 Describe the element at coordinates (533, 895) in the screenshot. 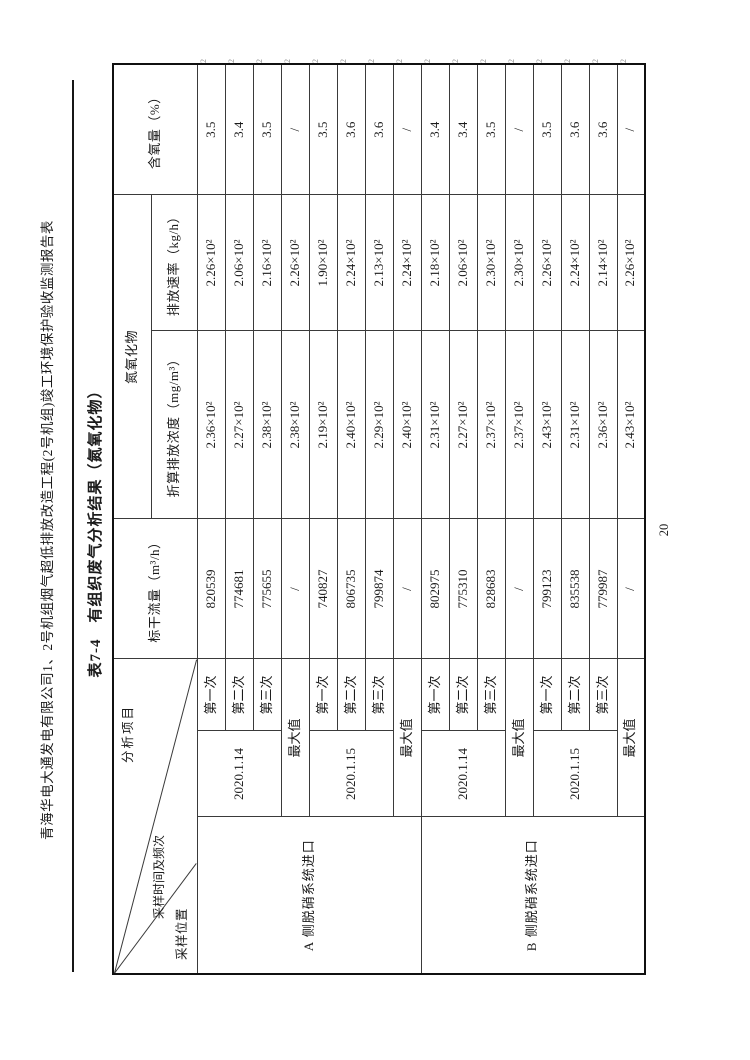

I see `cell-group-b: B 侧脱硝系统进口` at that location.